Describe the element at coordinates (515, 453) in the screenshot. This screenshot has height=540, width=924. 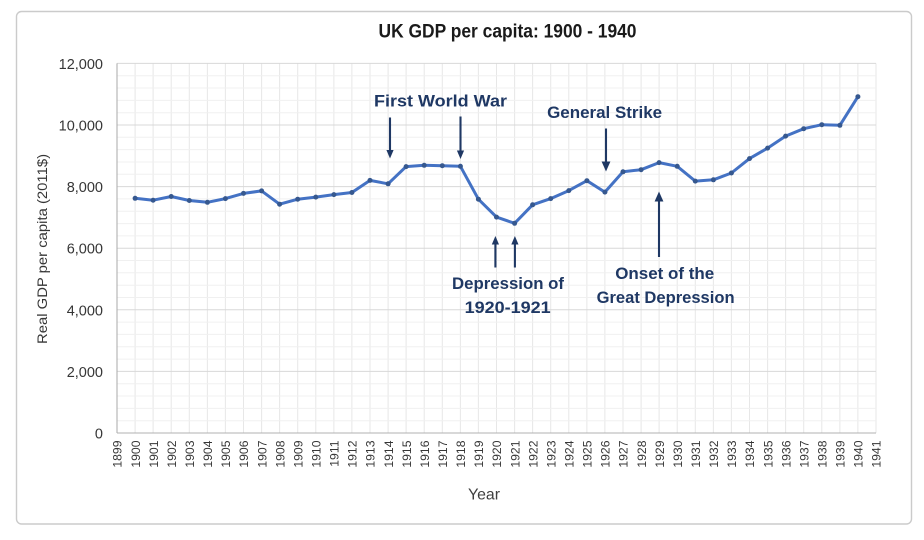
I see `svg-text: 1921` at that location.